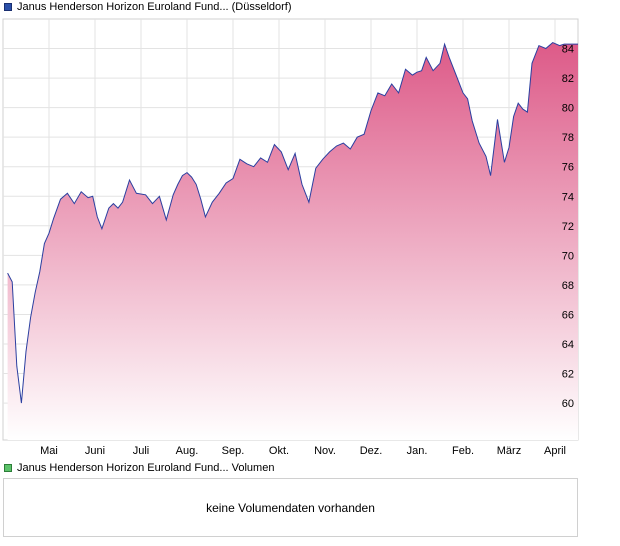  Describe the element at coordinates (568, 345) in the screenshot. I see `y-tick-label: 64` at that location.